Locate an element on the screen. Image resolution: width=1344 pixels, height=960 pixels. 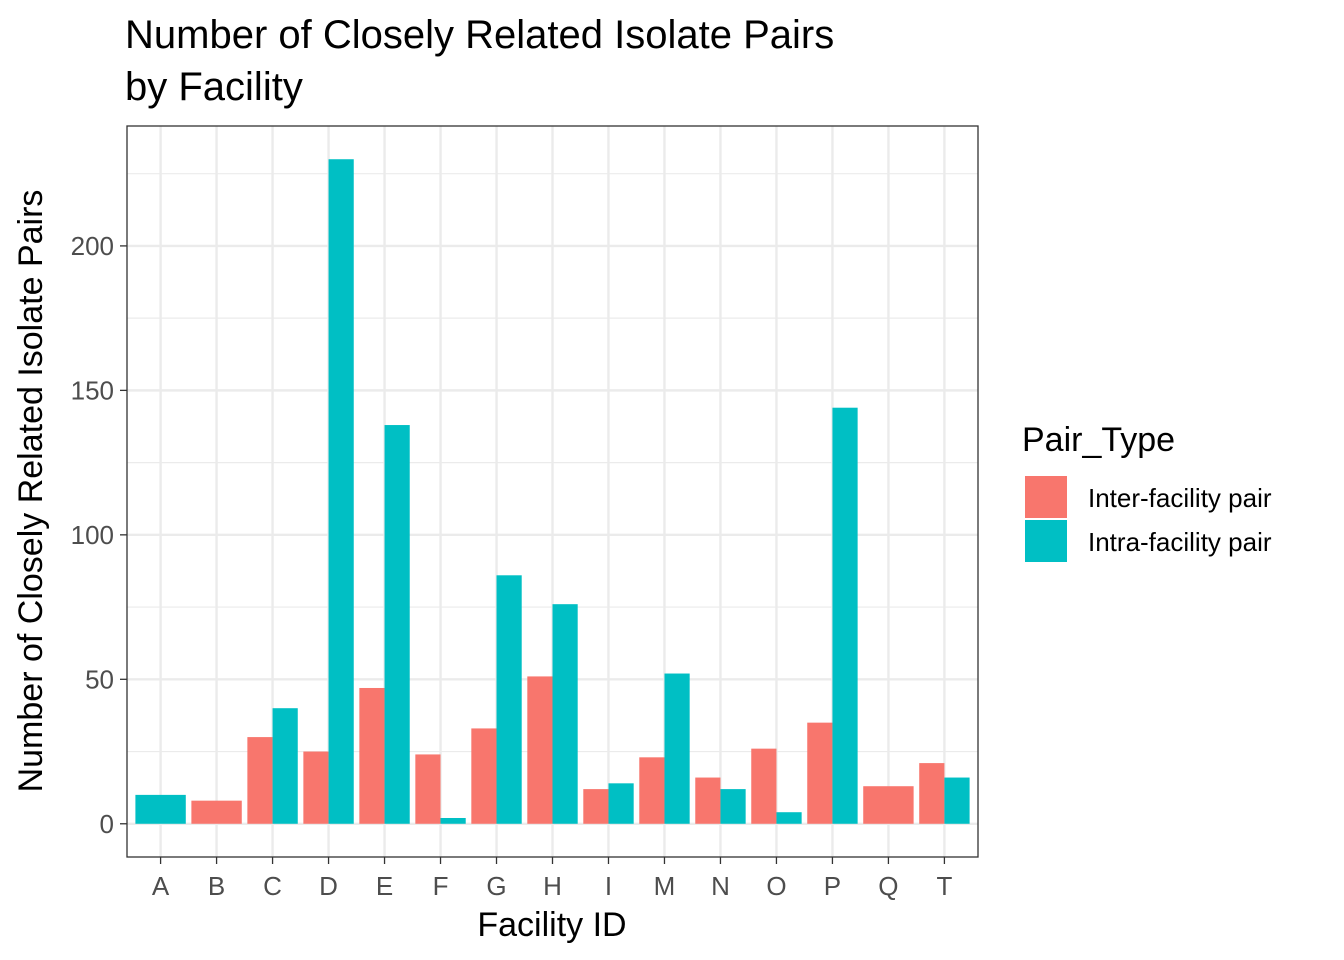
y-tick-label: 0 is located at coordinates (107, 824).